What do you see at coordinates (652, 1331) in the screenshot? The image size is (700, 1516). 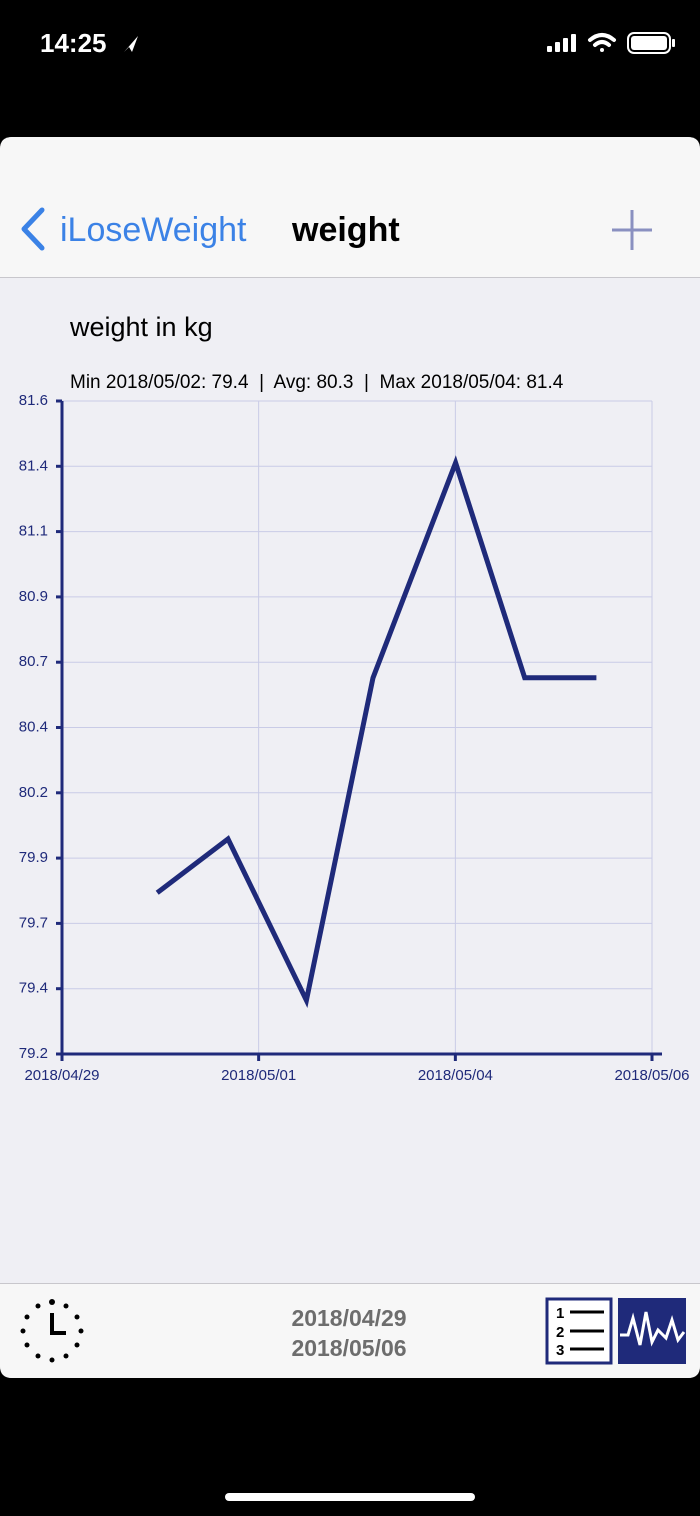 I see `chart-button` at bounding box center [652, 1331].